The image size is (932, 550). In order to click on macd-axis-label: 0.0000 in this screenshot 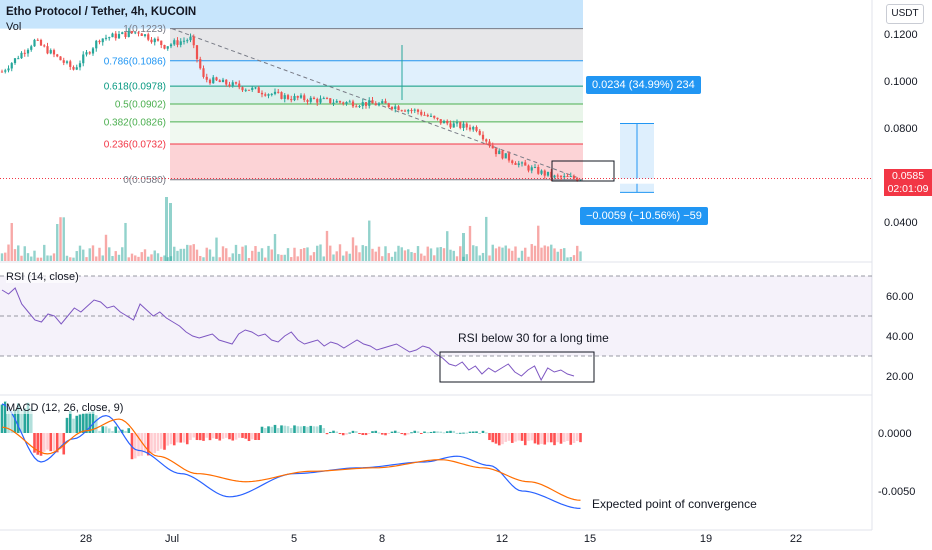, I will do `click(895, 434)`.